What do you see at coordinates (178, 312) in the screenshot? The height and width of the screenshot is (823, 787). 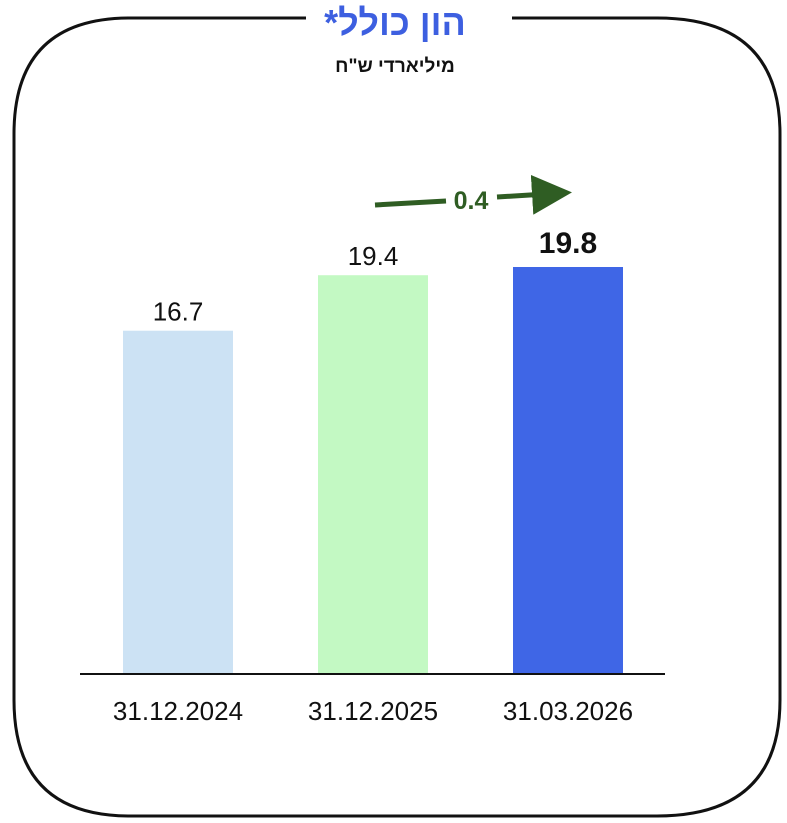 I see `data-label-0: 16.7` at bounding box center [178, 312].